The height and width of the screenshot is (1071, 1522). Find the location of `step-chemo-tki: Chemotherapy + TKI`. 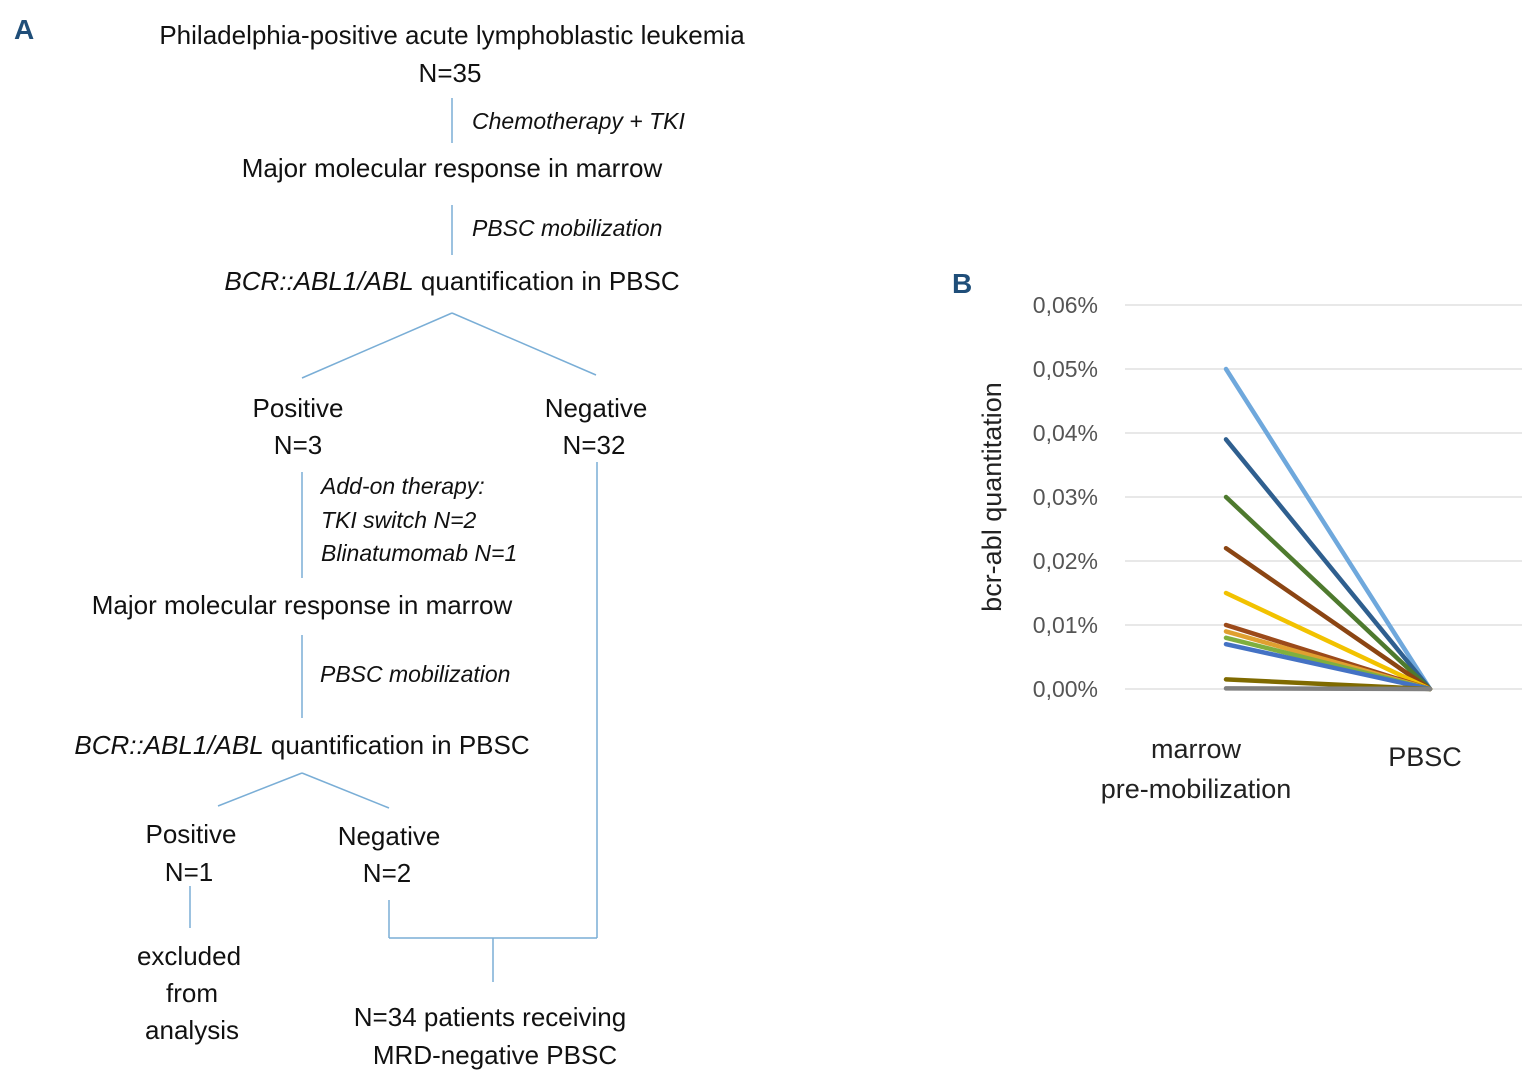

step-chemo-tki: Chemotherapy + TKI is located at coordinates (578, 121).